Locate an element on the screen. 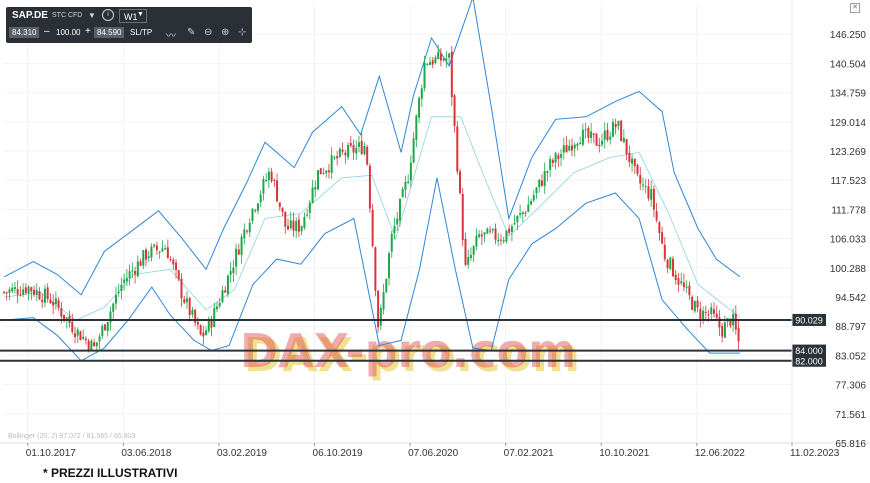 The image size is (870, 483). bid-price-button: 84.310 is located at coordinates (24, 32).